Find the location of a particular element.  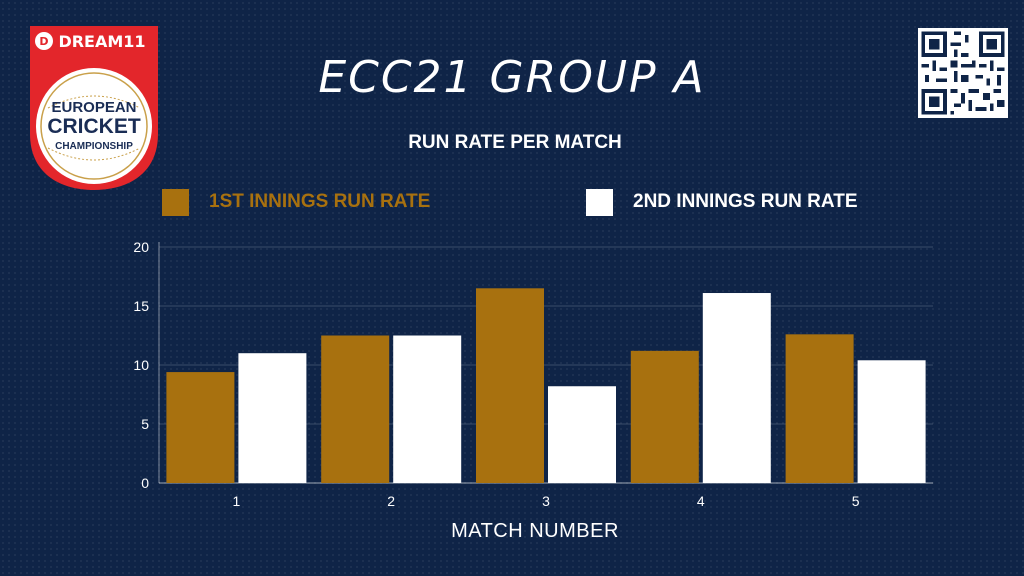

logo-line-3: CHAMPIONSHIP is located at coordinates (94, 146).